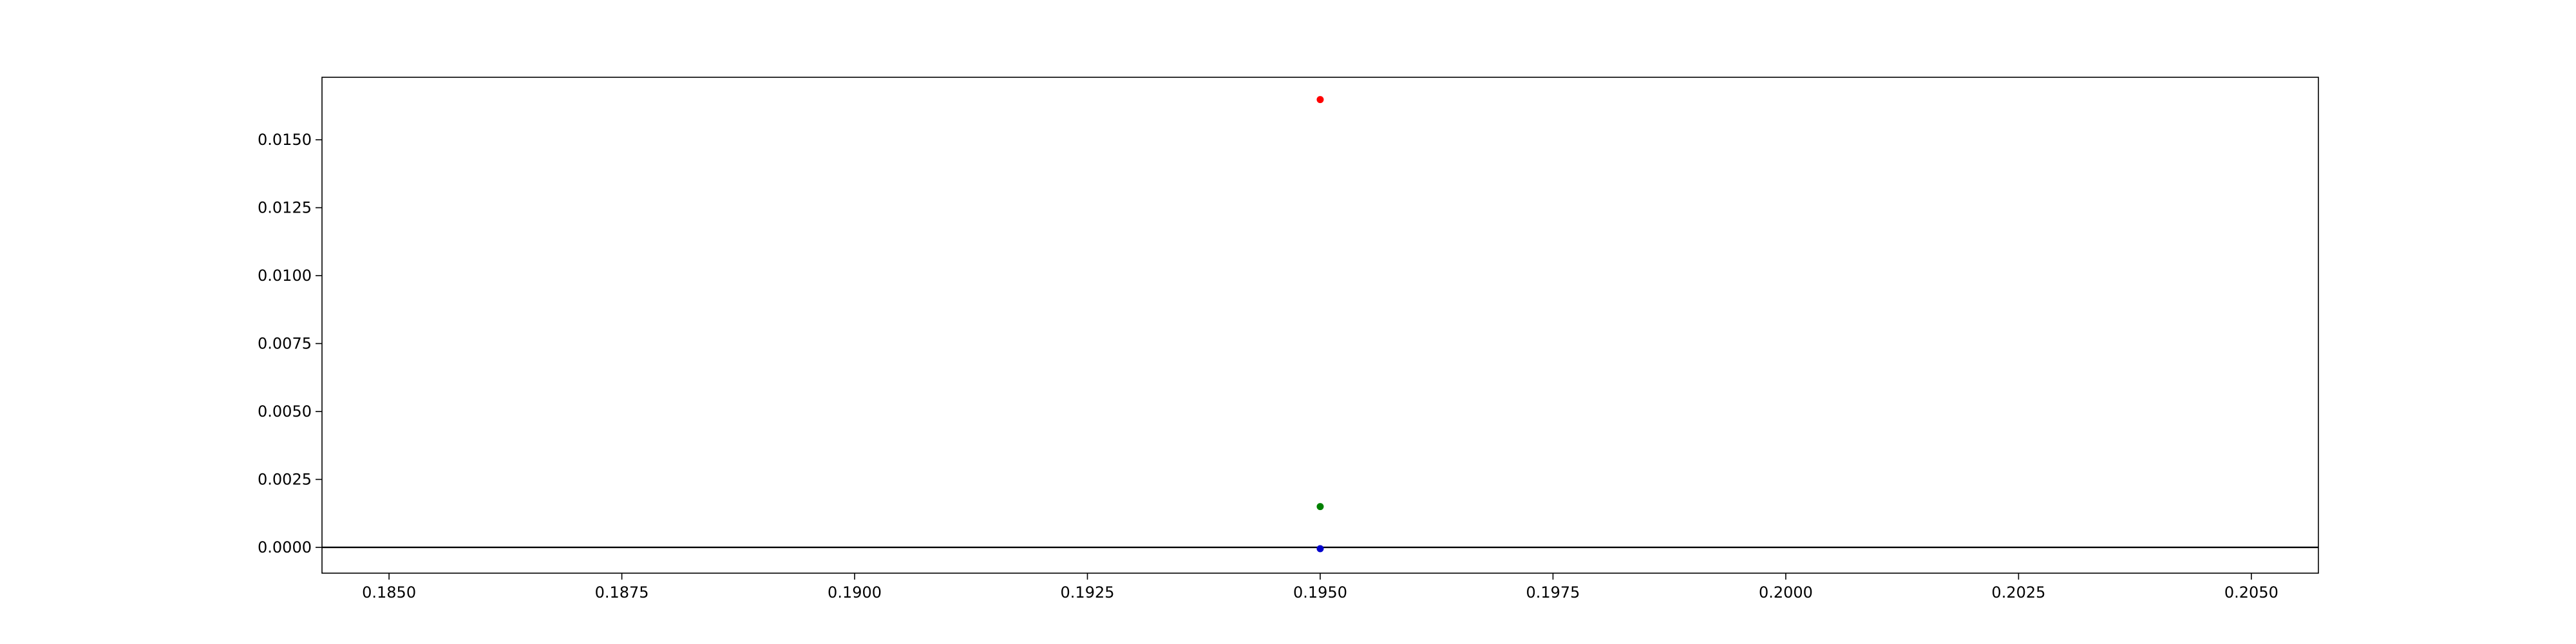 The width and height of the screenshot is (2576, 644). What do you see at coordinates (389, 592) in the screenshot?
I see `x-tick-label: 0.1850` at bounding box center [389, 592].